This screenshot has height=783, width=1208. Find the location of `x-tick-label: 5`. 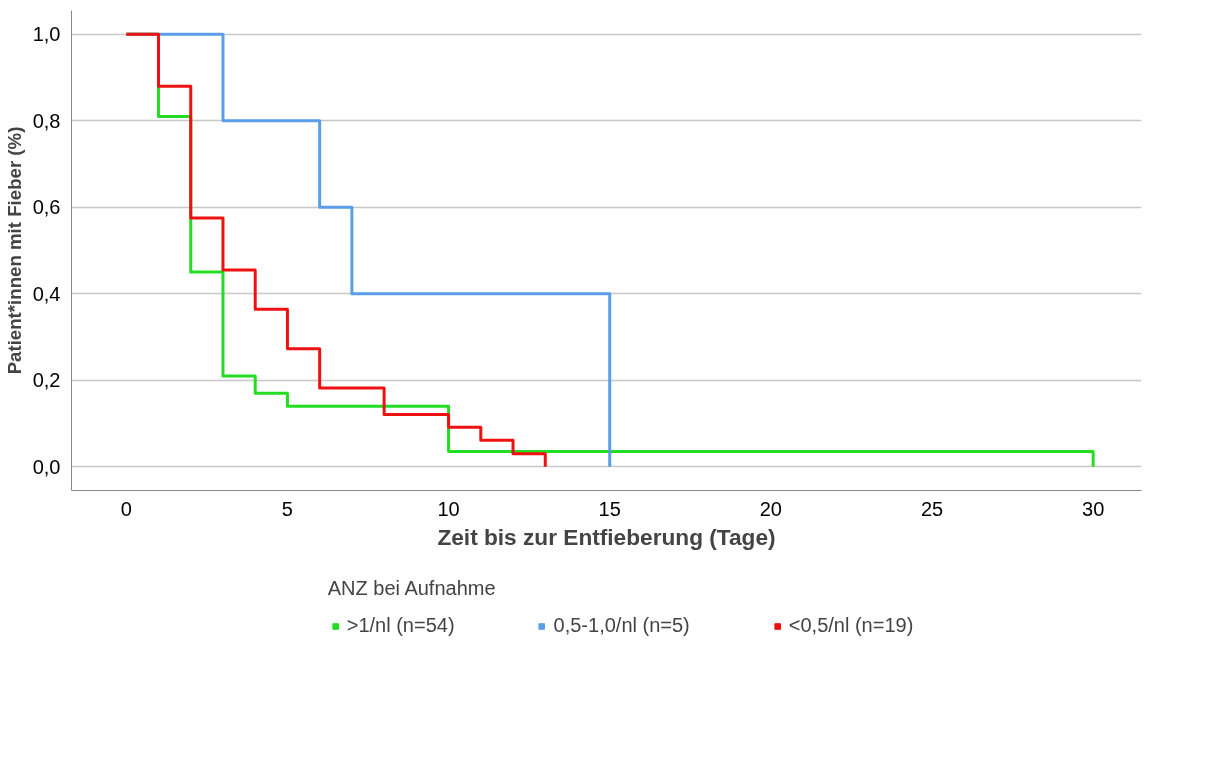

x-tick-label: 5 is located at coordinates (287, 508).